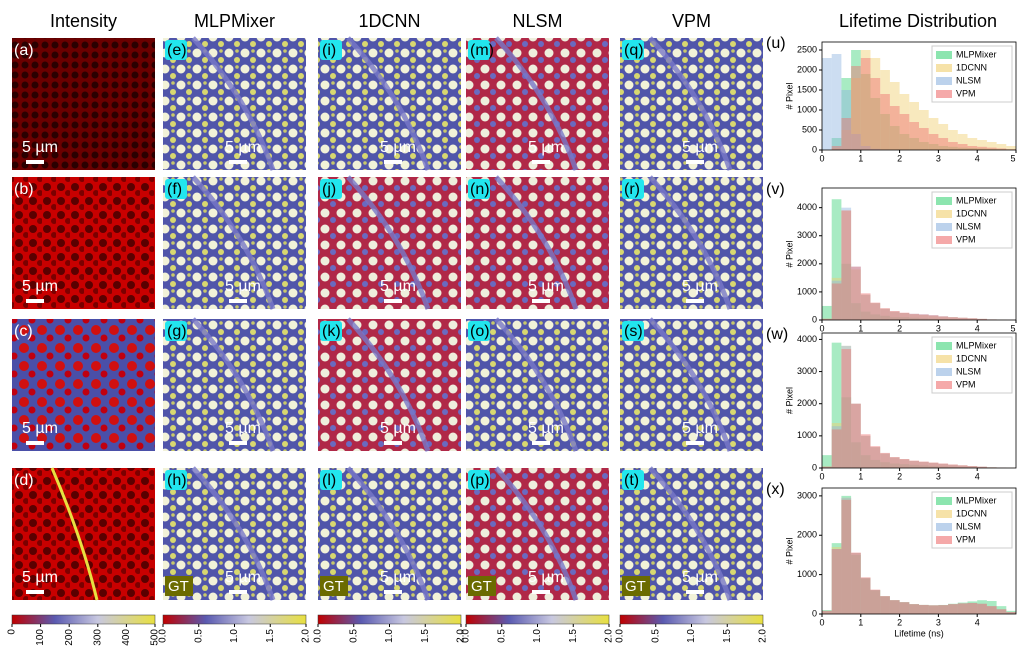  What do you see at coordinates (481, 586) in the screenshot?
I see `gt-label: GT` at bounding box center [481, 586].